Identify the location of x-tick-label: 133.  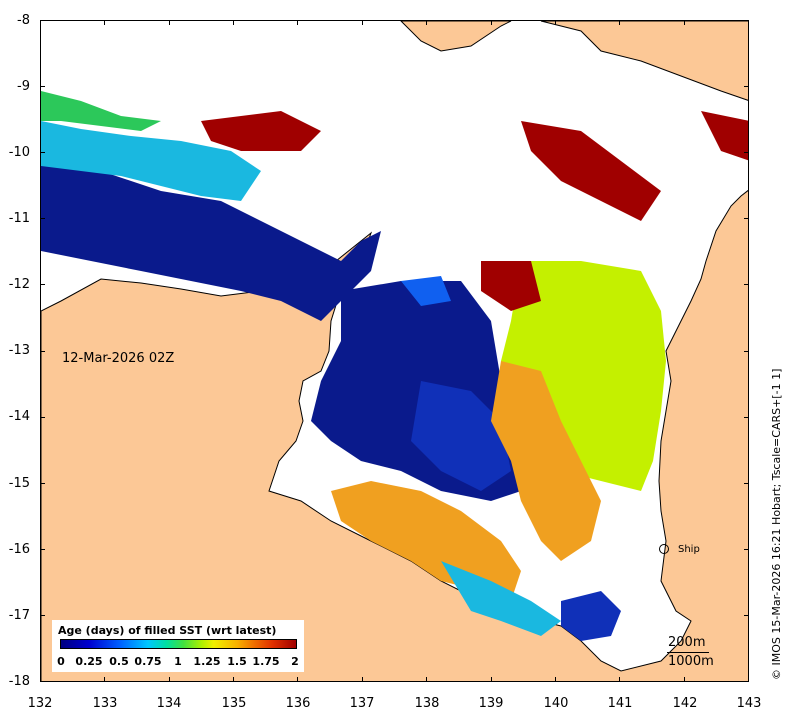
(105, 703).